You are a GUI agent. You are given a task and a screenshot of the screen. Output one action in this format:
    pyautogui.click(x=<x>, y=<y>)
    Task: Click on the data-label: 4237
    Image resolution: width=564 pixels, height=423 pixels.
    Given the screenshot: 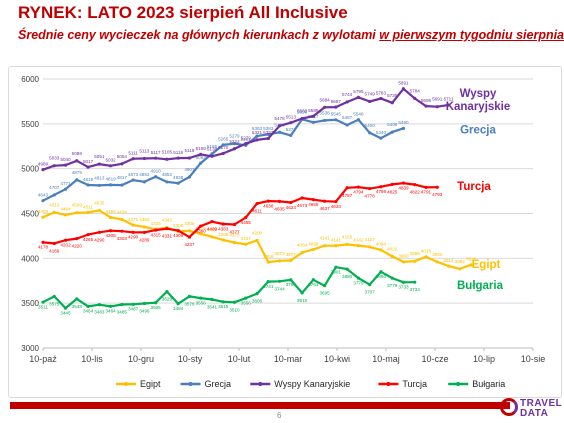 What is the action you would take?
    pyautogui.click(x=189, y=244)
    